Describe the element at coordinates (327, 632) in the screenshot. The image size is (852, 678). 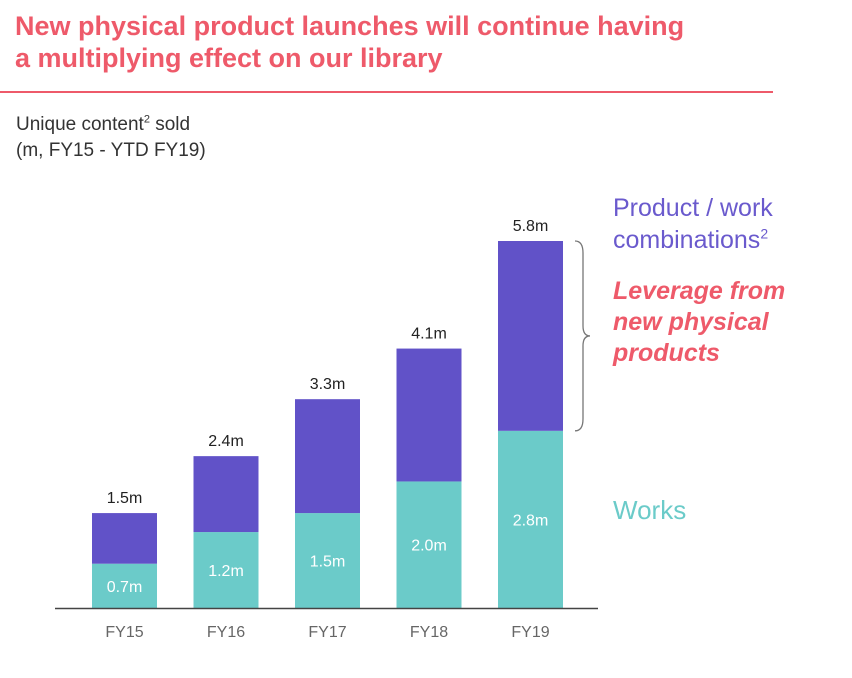
I see `x-tick-label: FY17` at that location.